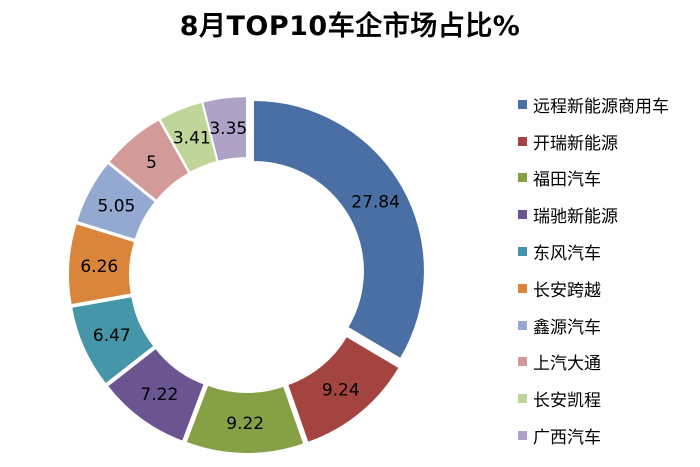 This screenshot has height=467, width=700. Describe the element at coordinates (567, 327) in the screenshot. I see `legend-label: 鑫源汽车` at that location.